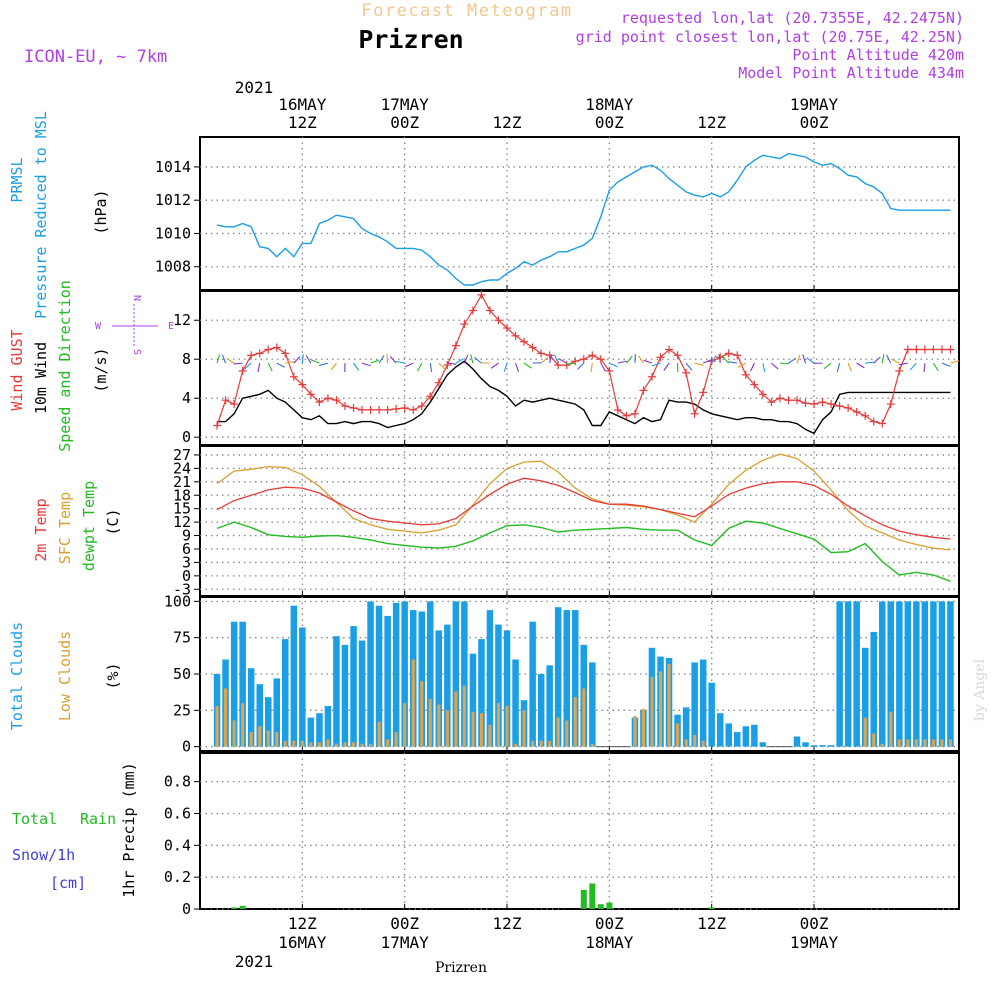 The image size is (1000, 1000). What do you see at coordinates (95, 57) in the screenshot?
I see `model-label: ICON-EU, ~ 7km` at bounding box center [95, 57].